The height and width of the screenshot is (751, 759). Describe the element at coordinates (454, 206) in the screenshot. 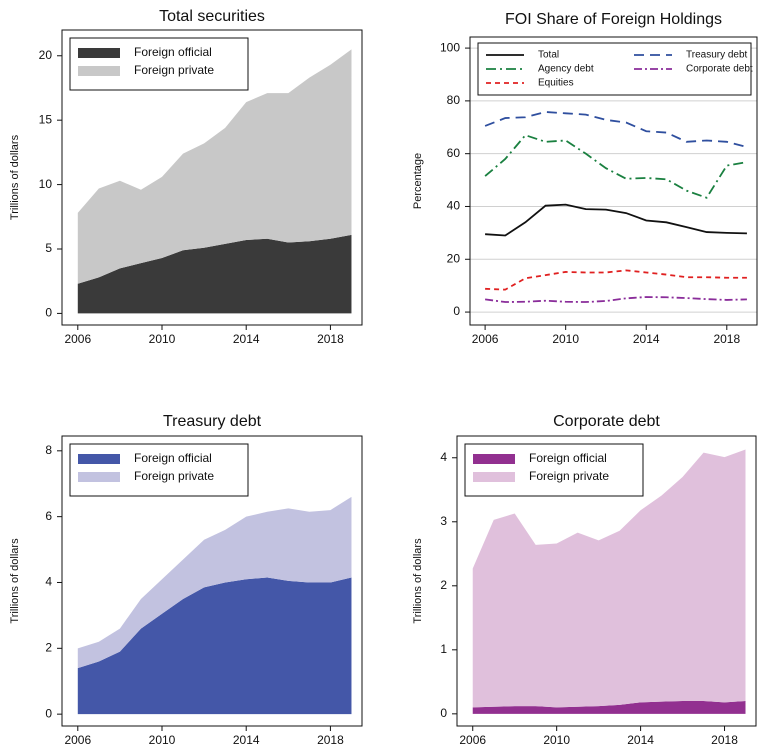

I see `y-tick-label: 40` at that location.